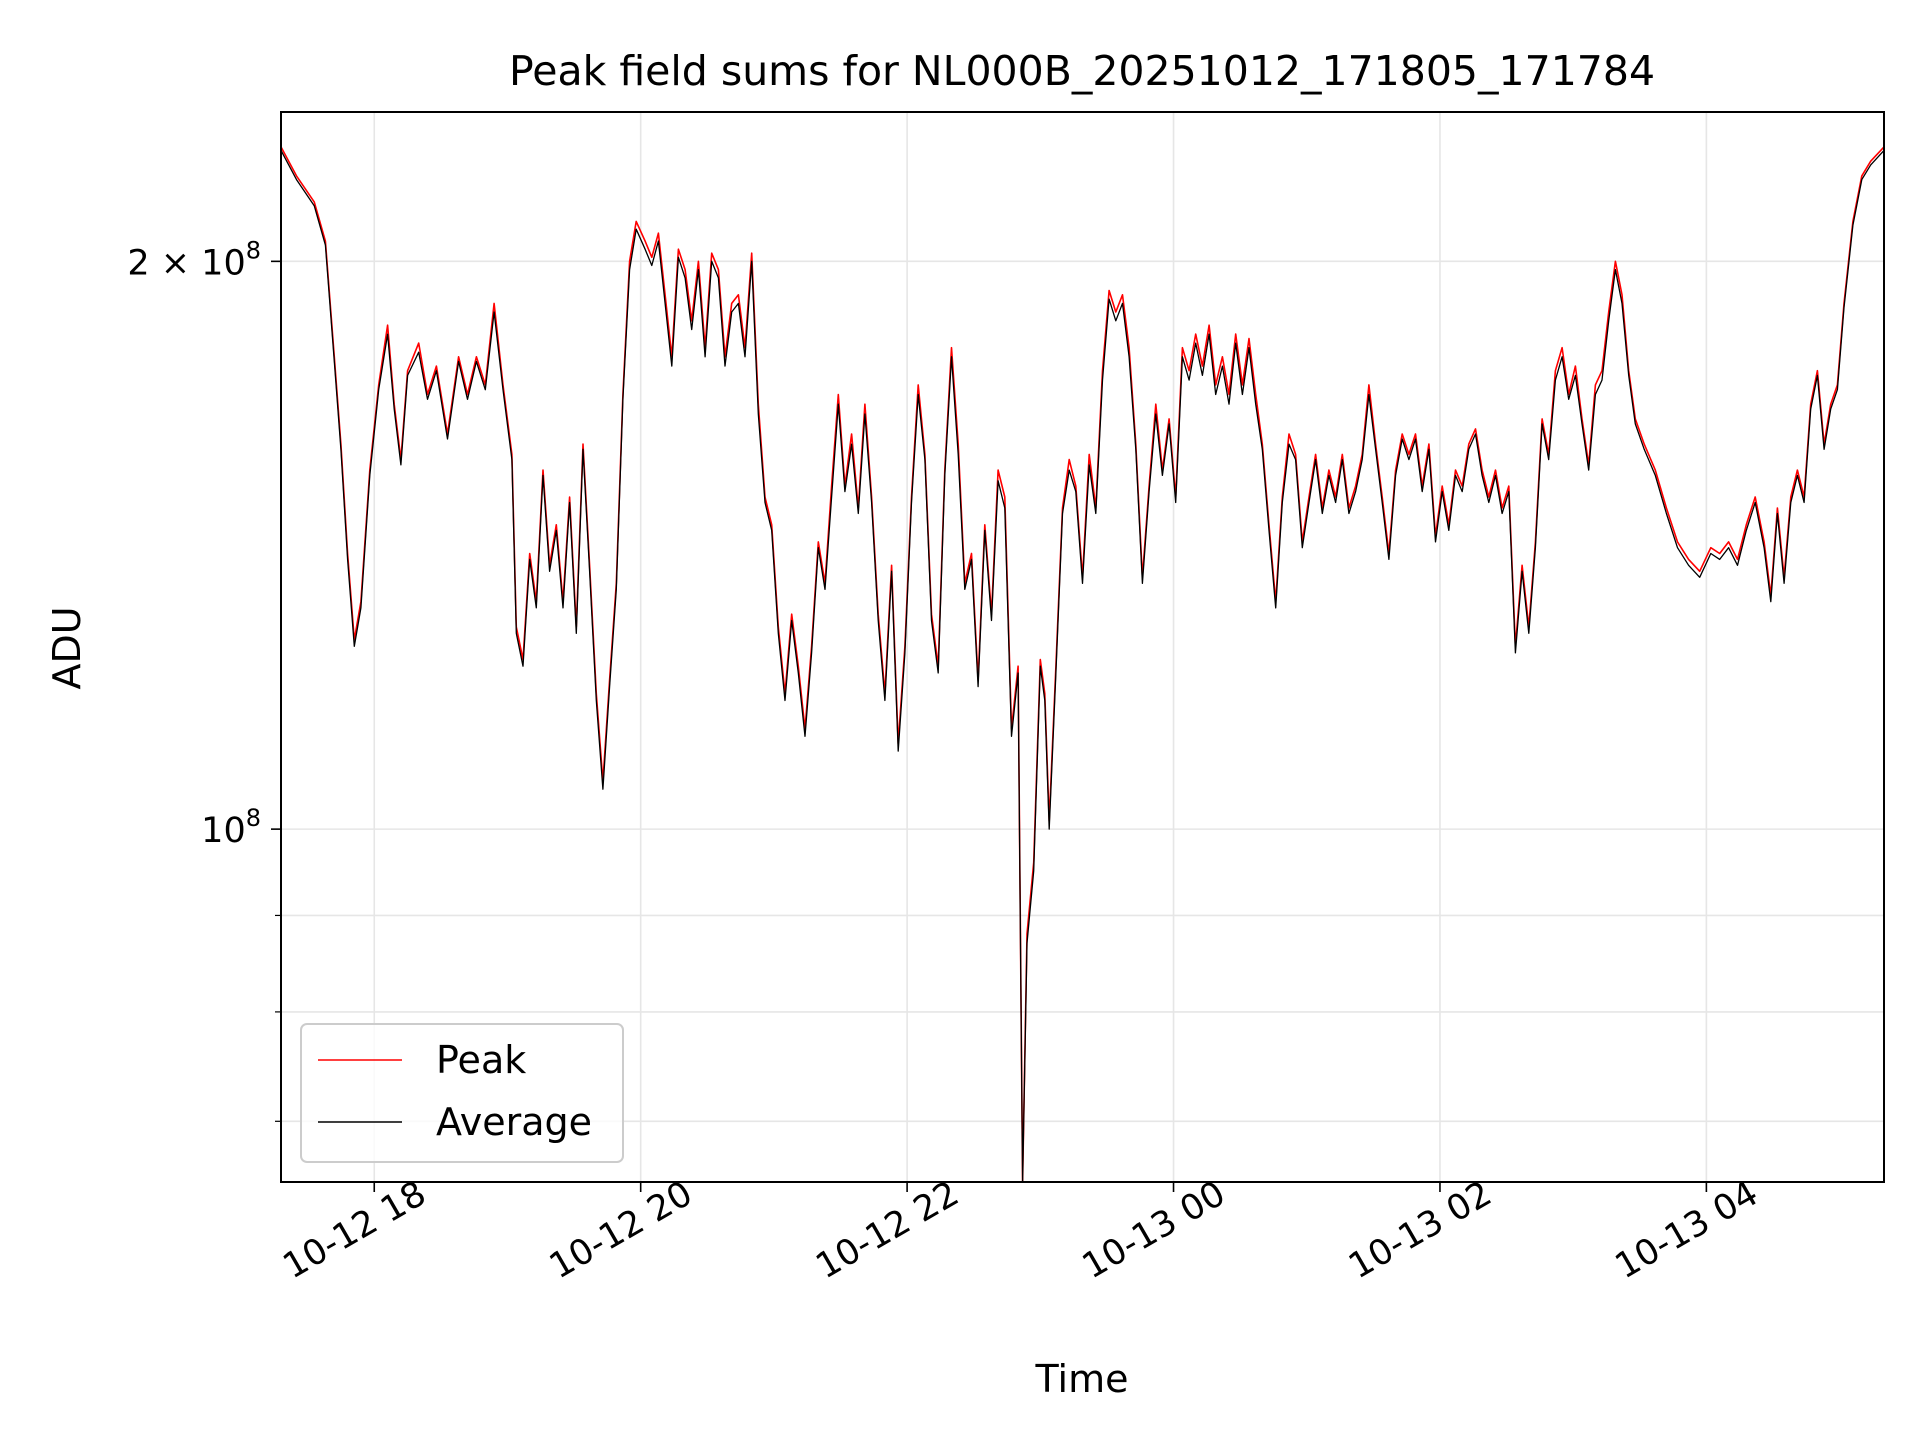 The width and height of the screenshot is (1920, 1440). What do you see at coordinates (186, 263) in the screenshot?
I see `y-tick-base: 2 × 10` at bounding box center [186, 263].